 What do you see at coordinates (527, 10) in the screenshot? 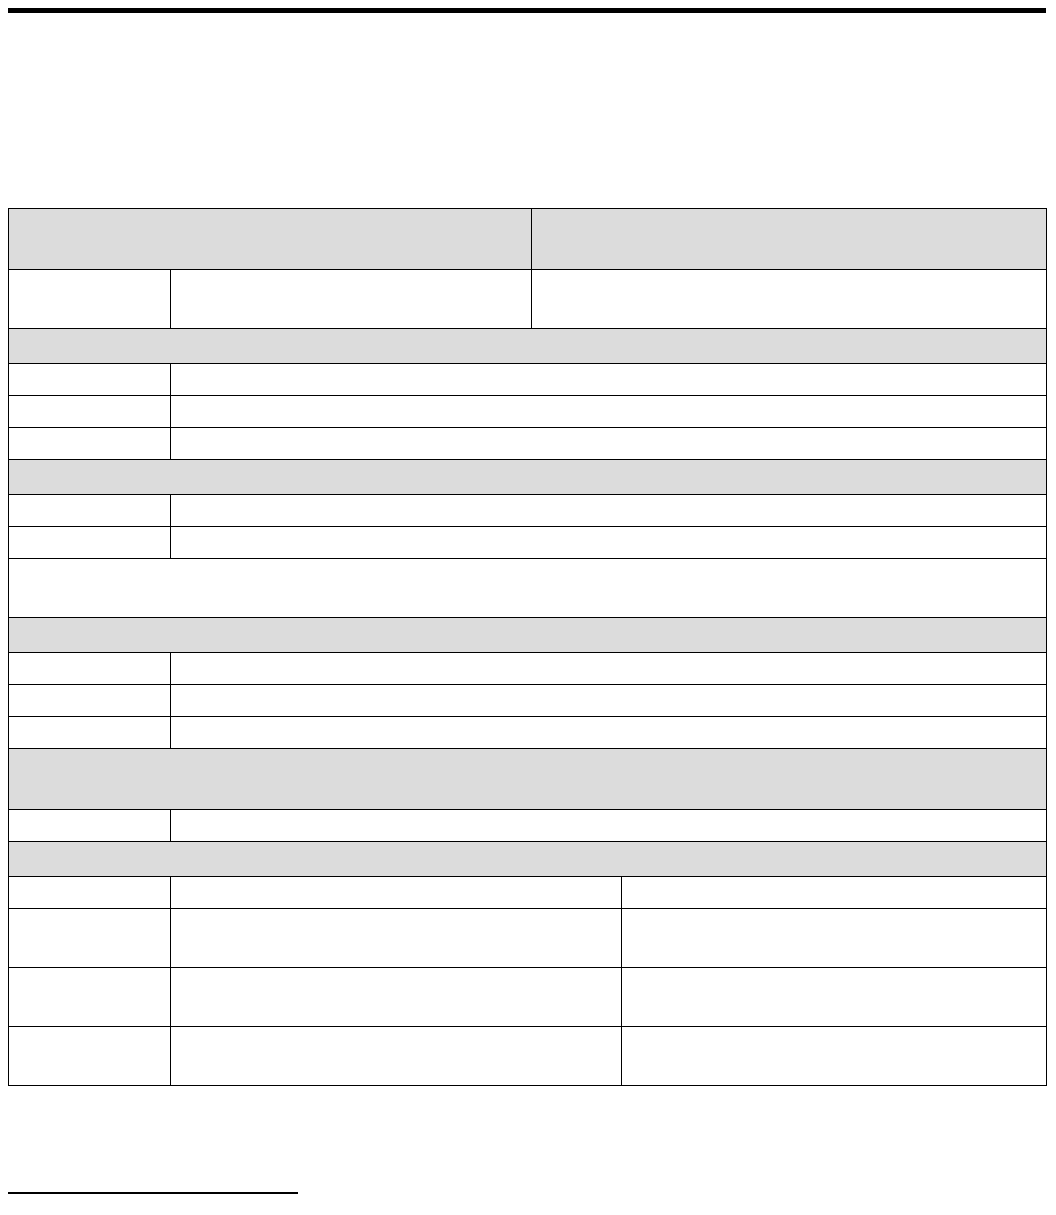
I see `header-rule` at bounding box center [527, 10].